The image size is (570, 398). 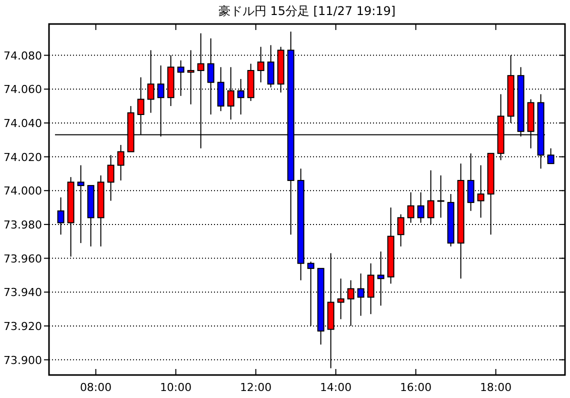 I want to click on y-tick-label: 73.960, so click(x=23, y=259).